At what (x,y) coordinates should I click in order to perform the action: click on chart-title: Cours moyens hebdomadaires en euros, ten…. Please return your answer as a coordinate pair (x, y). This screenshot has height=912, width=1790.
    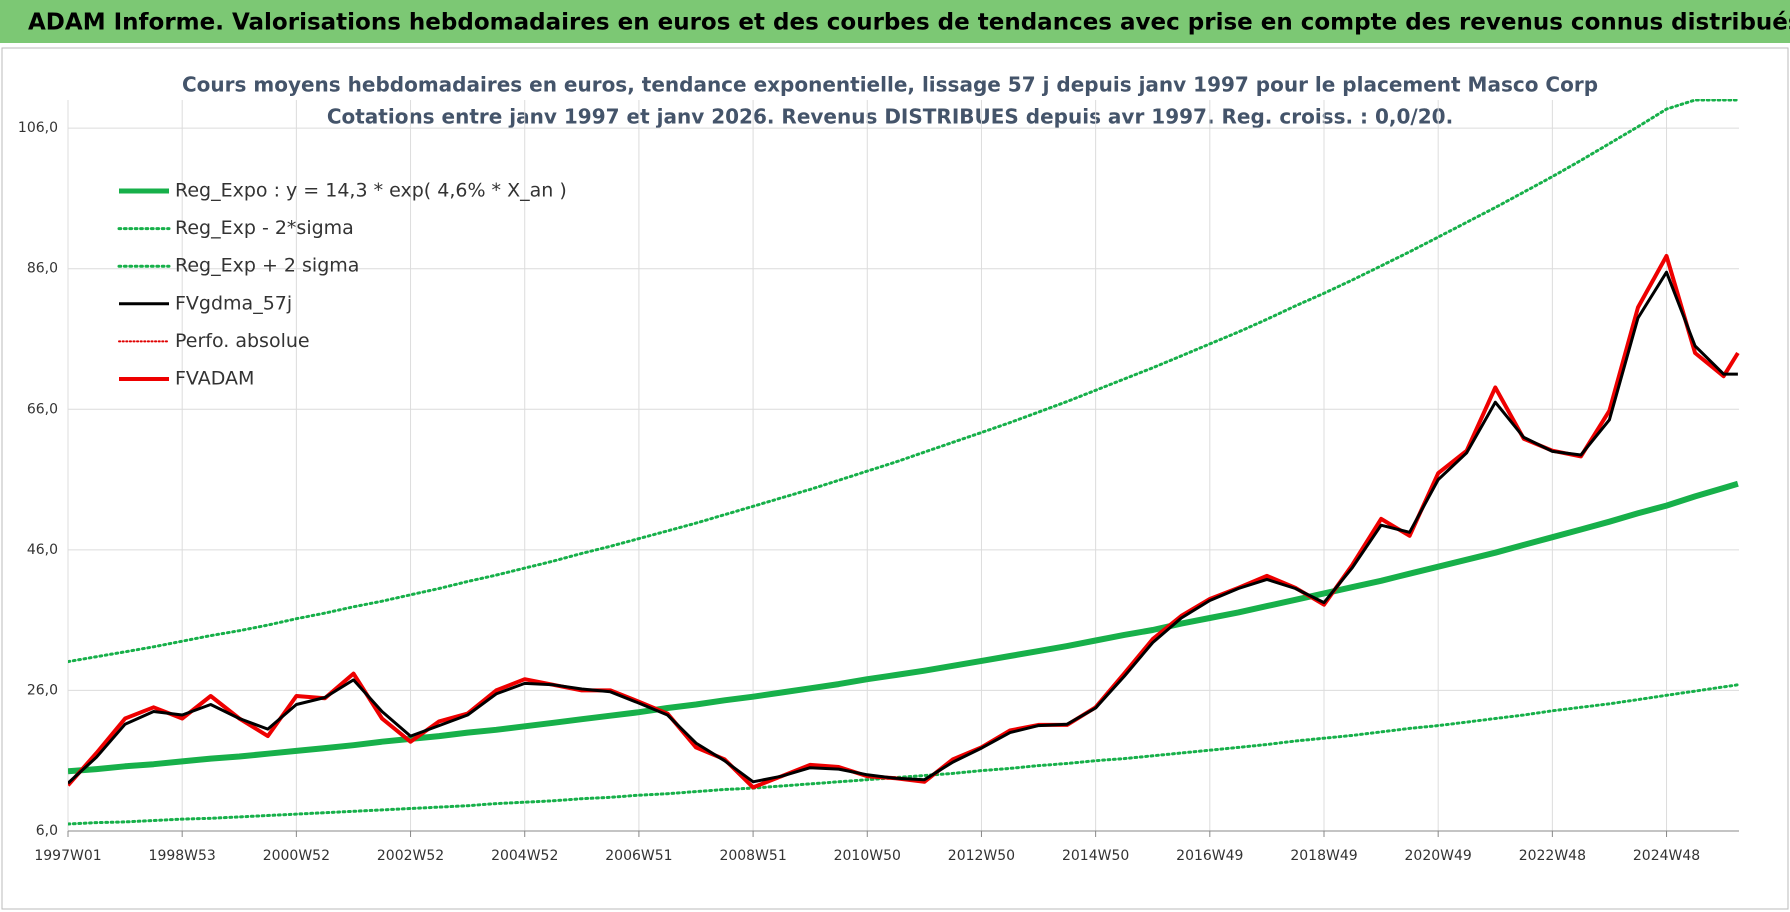
    Looking at the image, I should click on (890, 85).